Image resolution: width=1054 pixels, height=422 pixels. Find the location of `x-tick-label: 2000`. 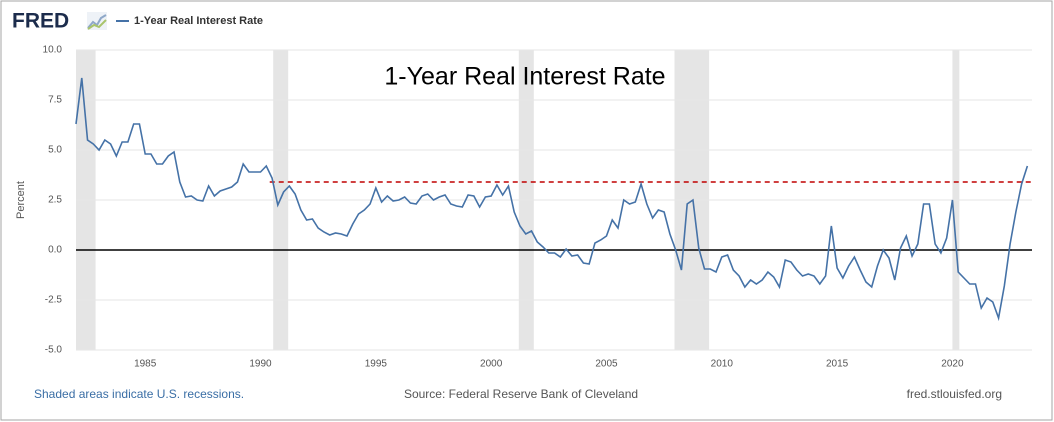

x-tick-label: 2000 is located at coordinates (491, 364).